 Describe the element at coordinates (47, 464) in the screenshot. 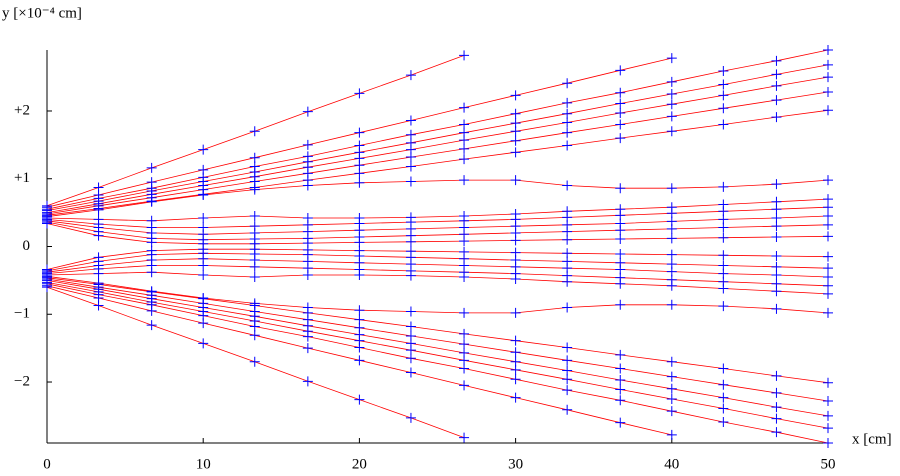

I see `x-tick-label: 0` at that location.